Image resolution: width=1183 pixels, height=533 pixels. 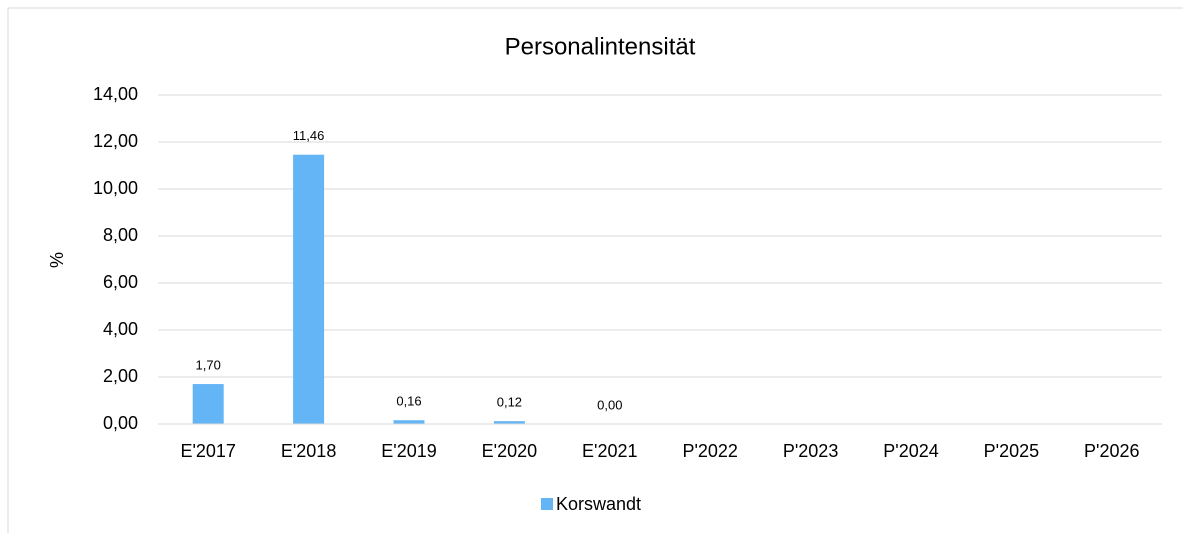 What do you see at coordinates (120, 282) in the screenshot?
I see `y-tick-label: 6,00` at bounding box center [120, 282].